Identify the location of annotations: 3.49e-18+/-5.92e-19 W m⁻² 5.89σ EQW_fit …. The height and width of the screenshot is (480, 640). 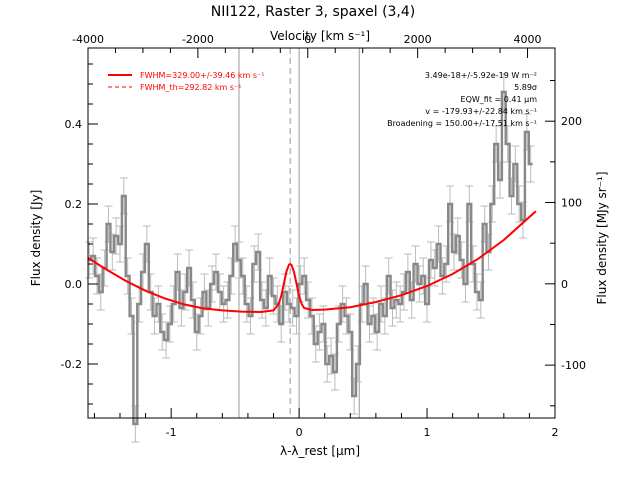
(462, 99).